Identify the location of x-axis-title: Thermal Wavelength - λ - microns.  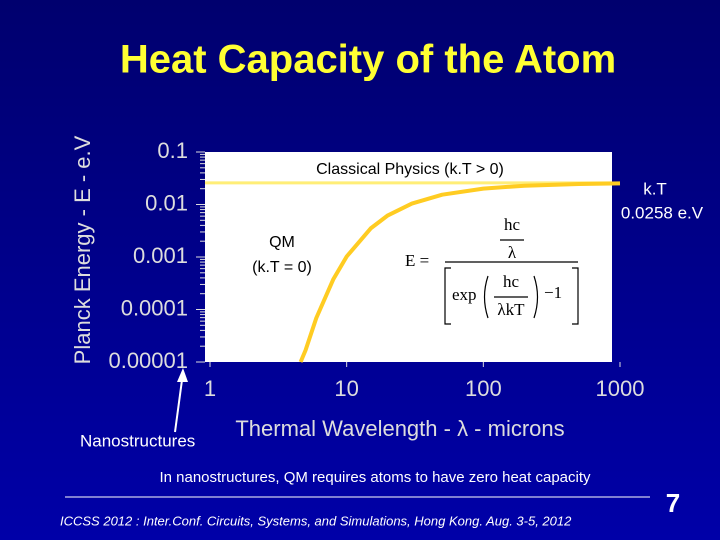
(399, 428).